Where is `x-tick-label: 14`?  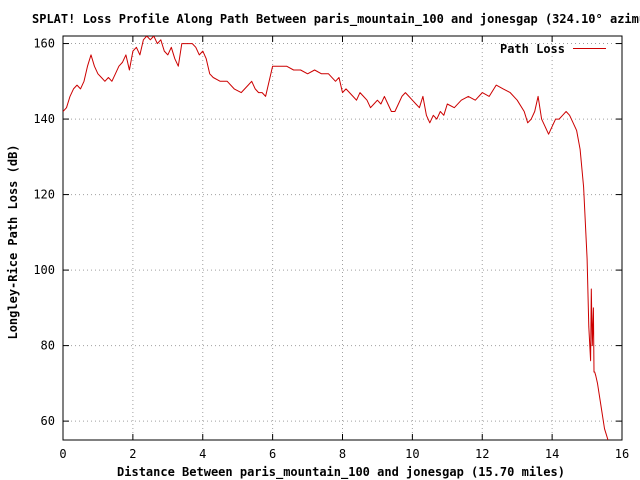 x-tick-label: 14 is located at coordinates (552, 454).